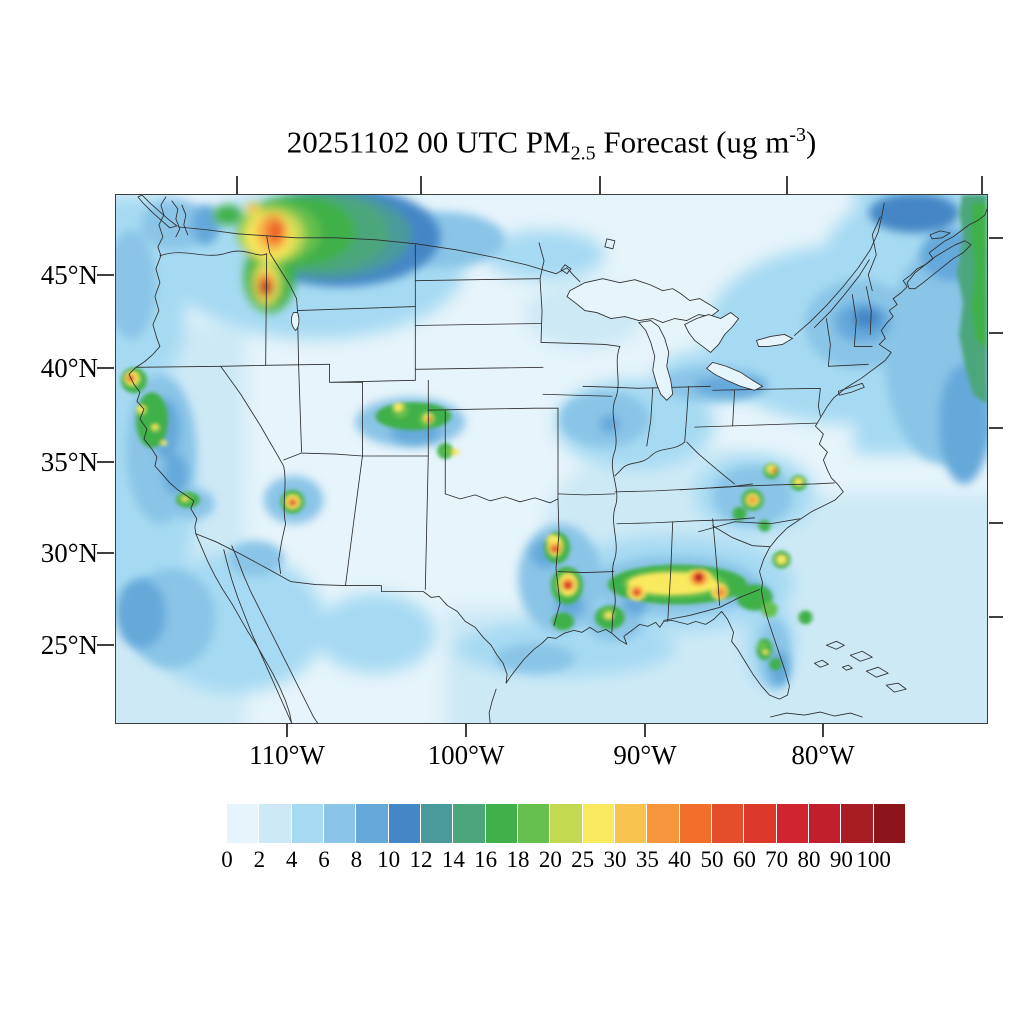 This screenshot has width=1024, height=1024. Describe the element at coordinates (291, 859) in the screenshot. I see `colorbar-tick-label: 4` at that location.